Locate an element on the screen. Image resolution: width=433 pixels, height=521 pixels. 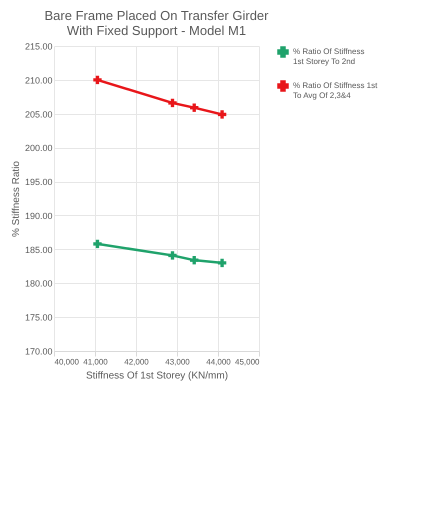
x-tick-label: 42,000 is located at coordinates (137, 362).